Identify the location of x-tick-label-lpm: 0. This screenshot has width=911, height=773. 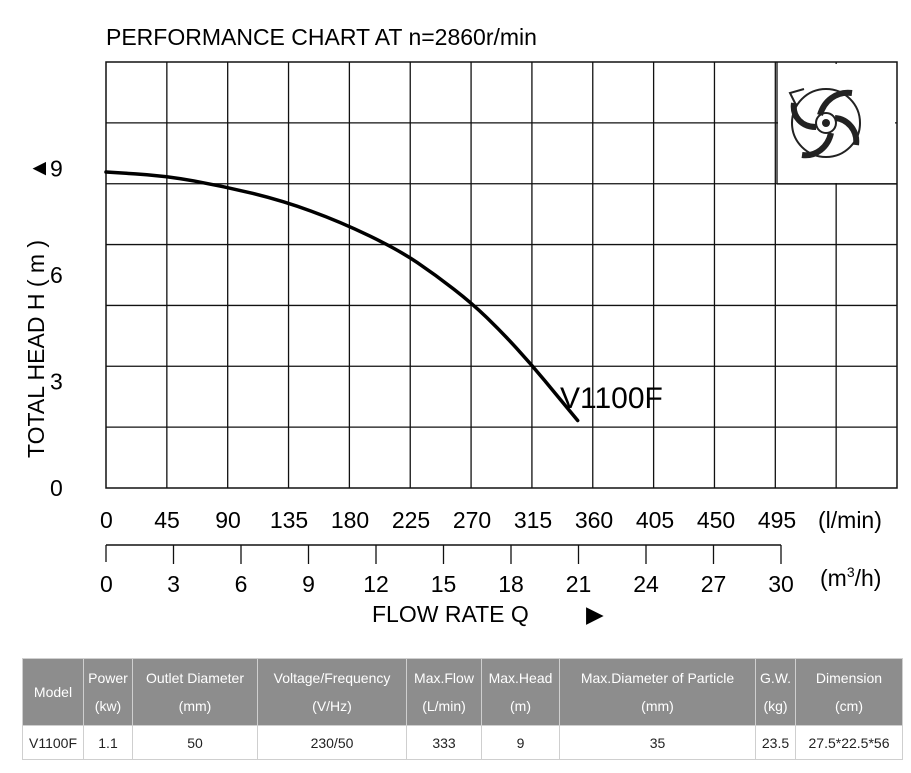
(106, 520).